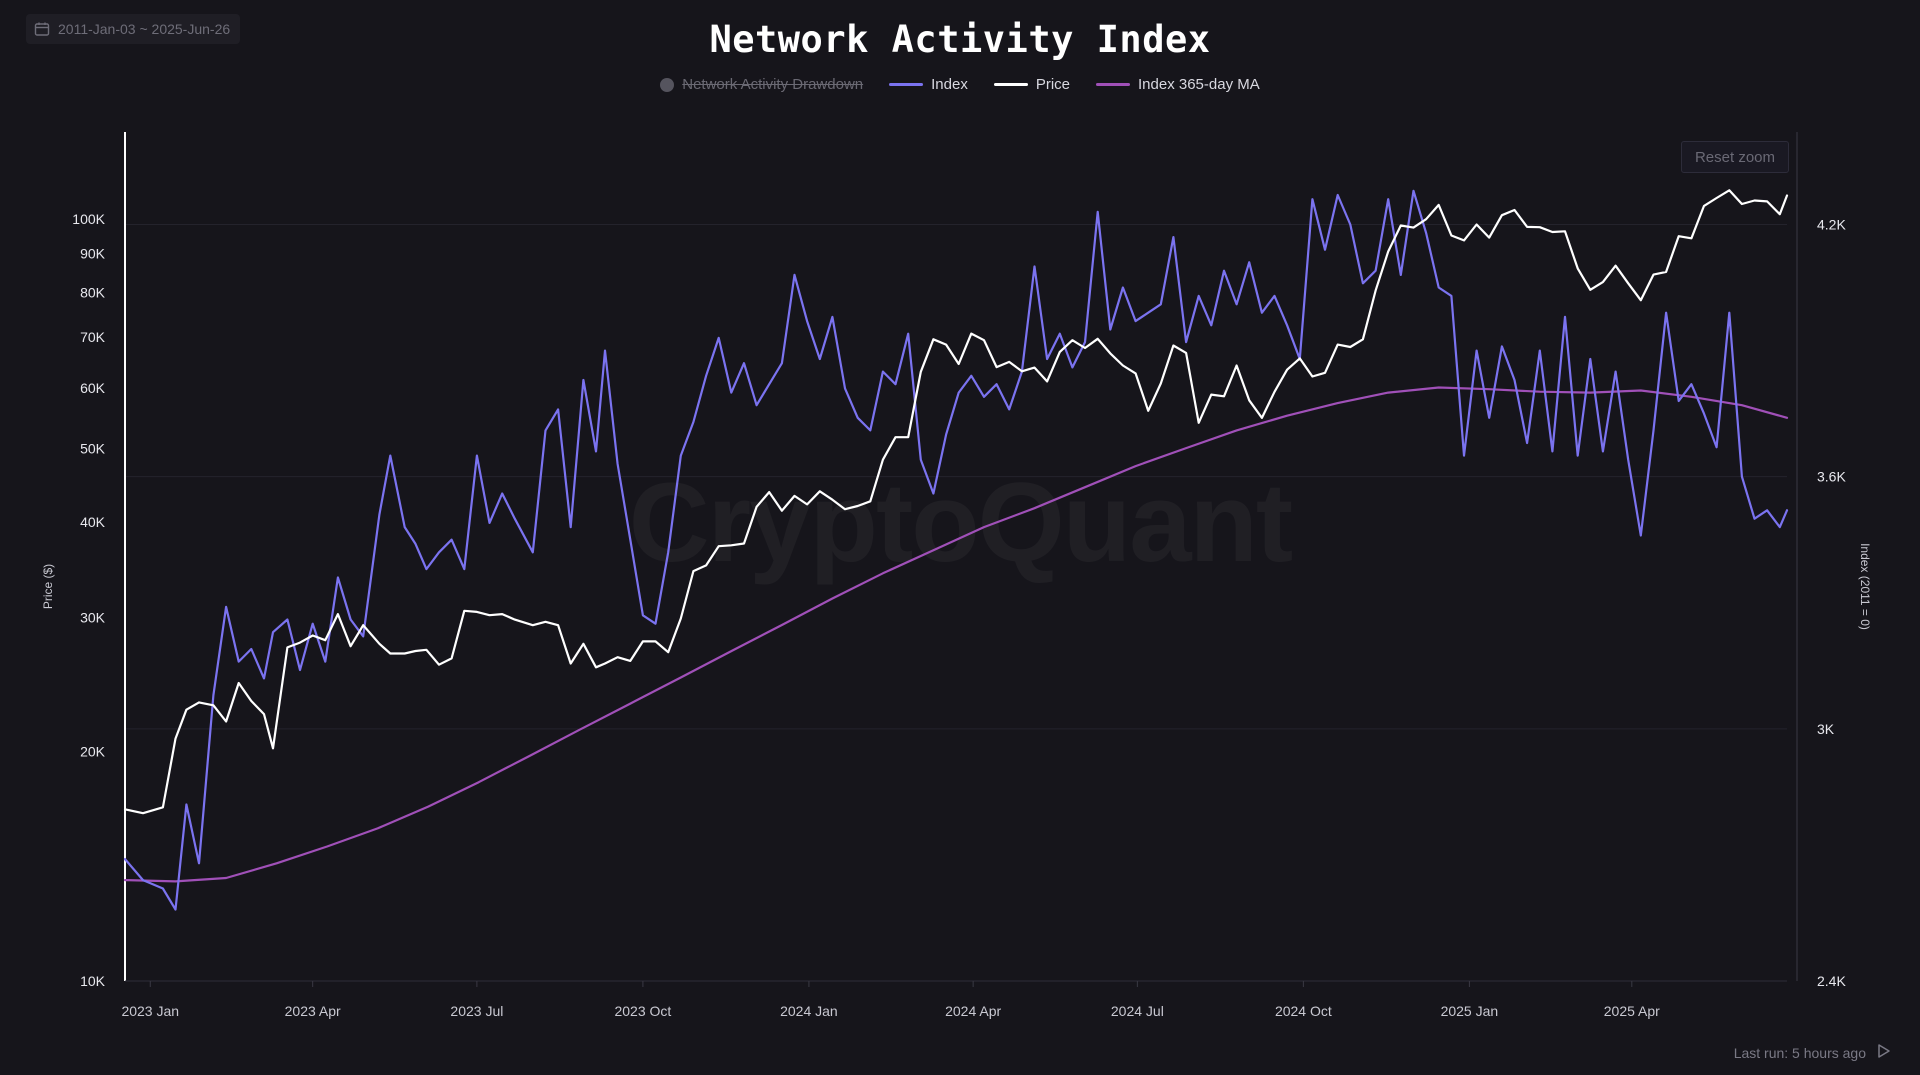  I want to click on date-range-text: 2011-Jan-03 ~ 2025-Jun-26, so click(144, 29).